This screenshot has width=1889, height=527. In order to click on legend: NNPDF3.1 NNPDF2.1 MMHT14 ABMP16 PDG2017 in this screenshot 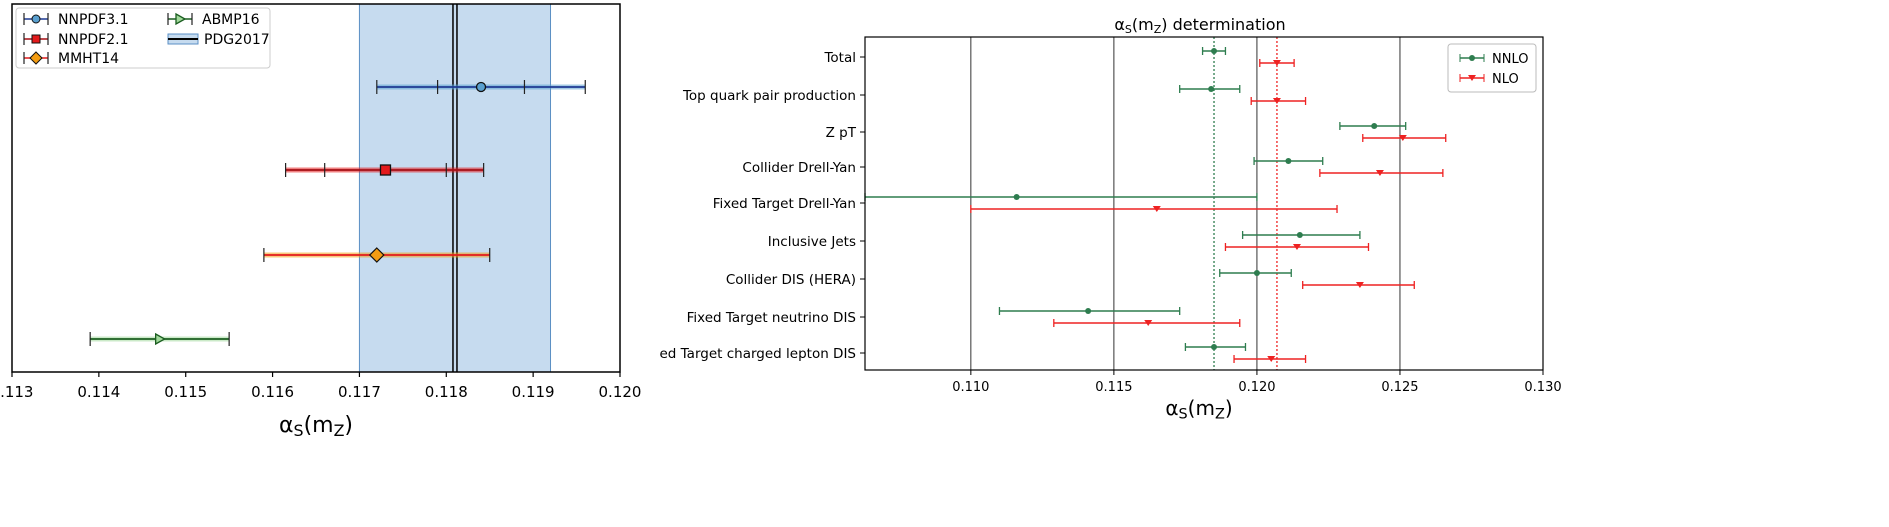, I will do `click(143, 38)`.